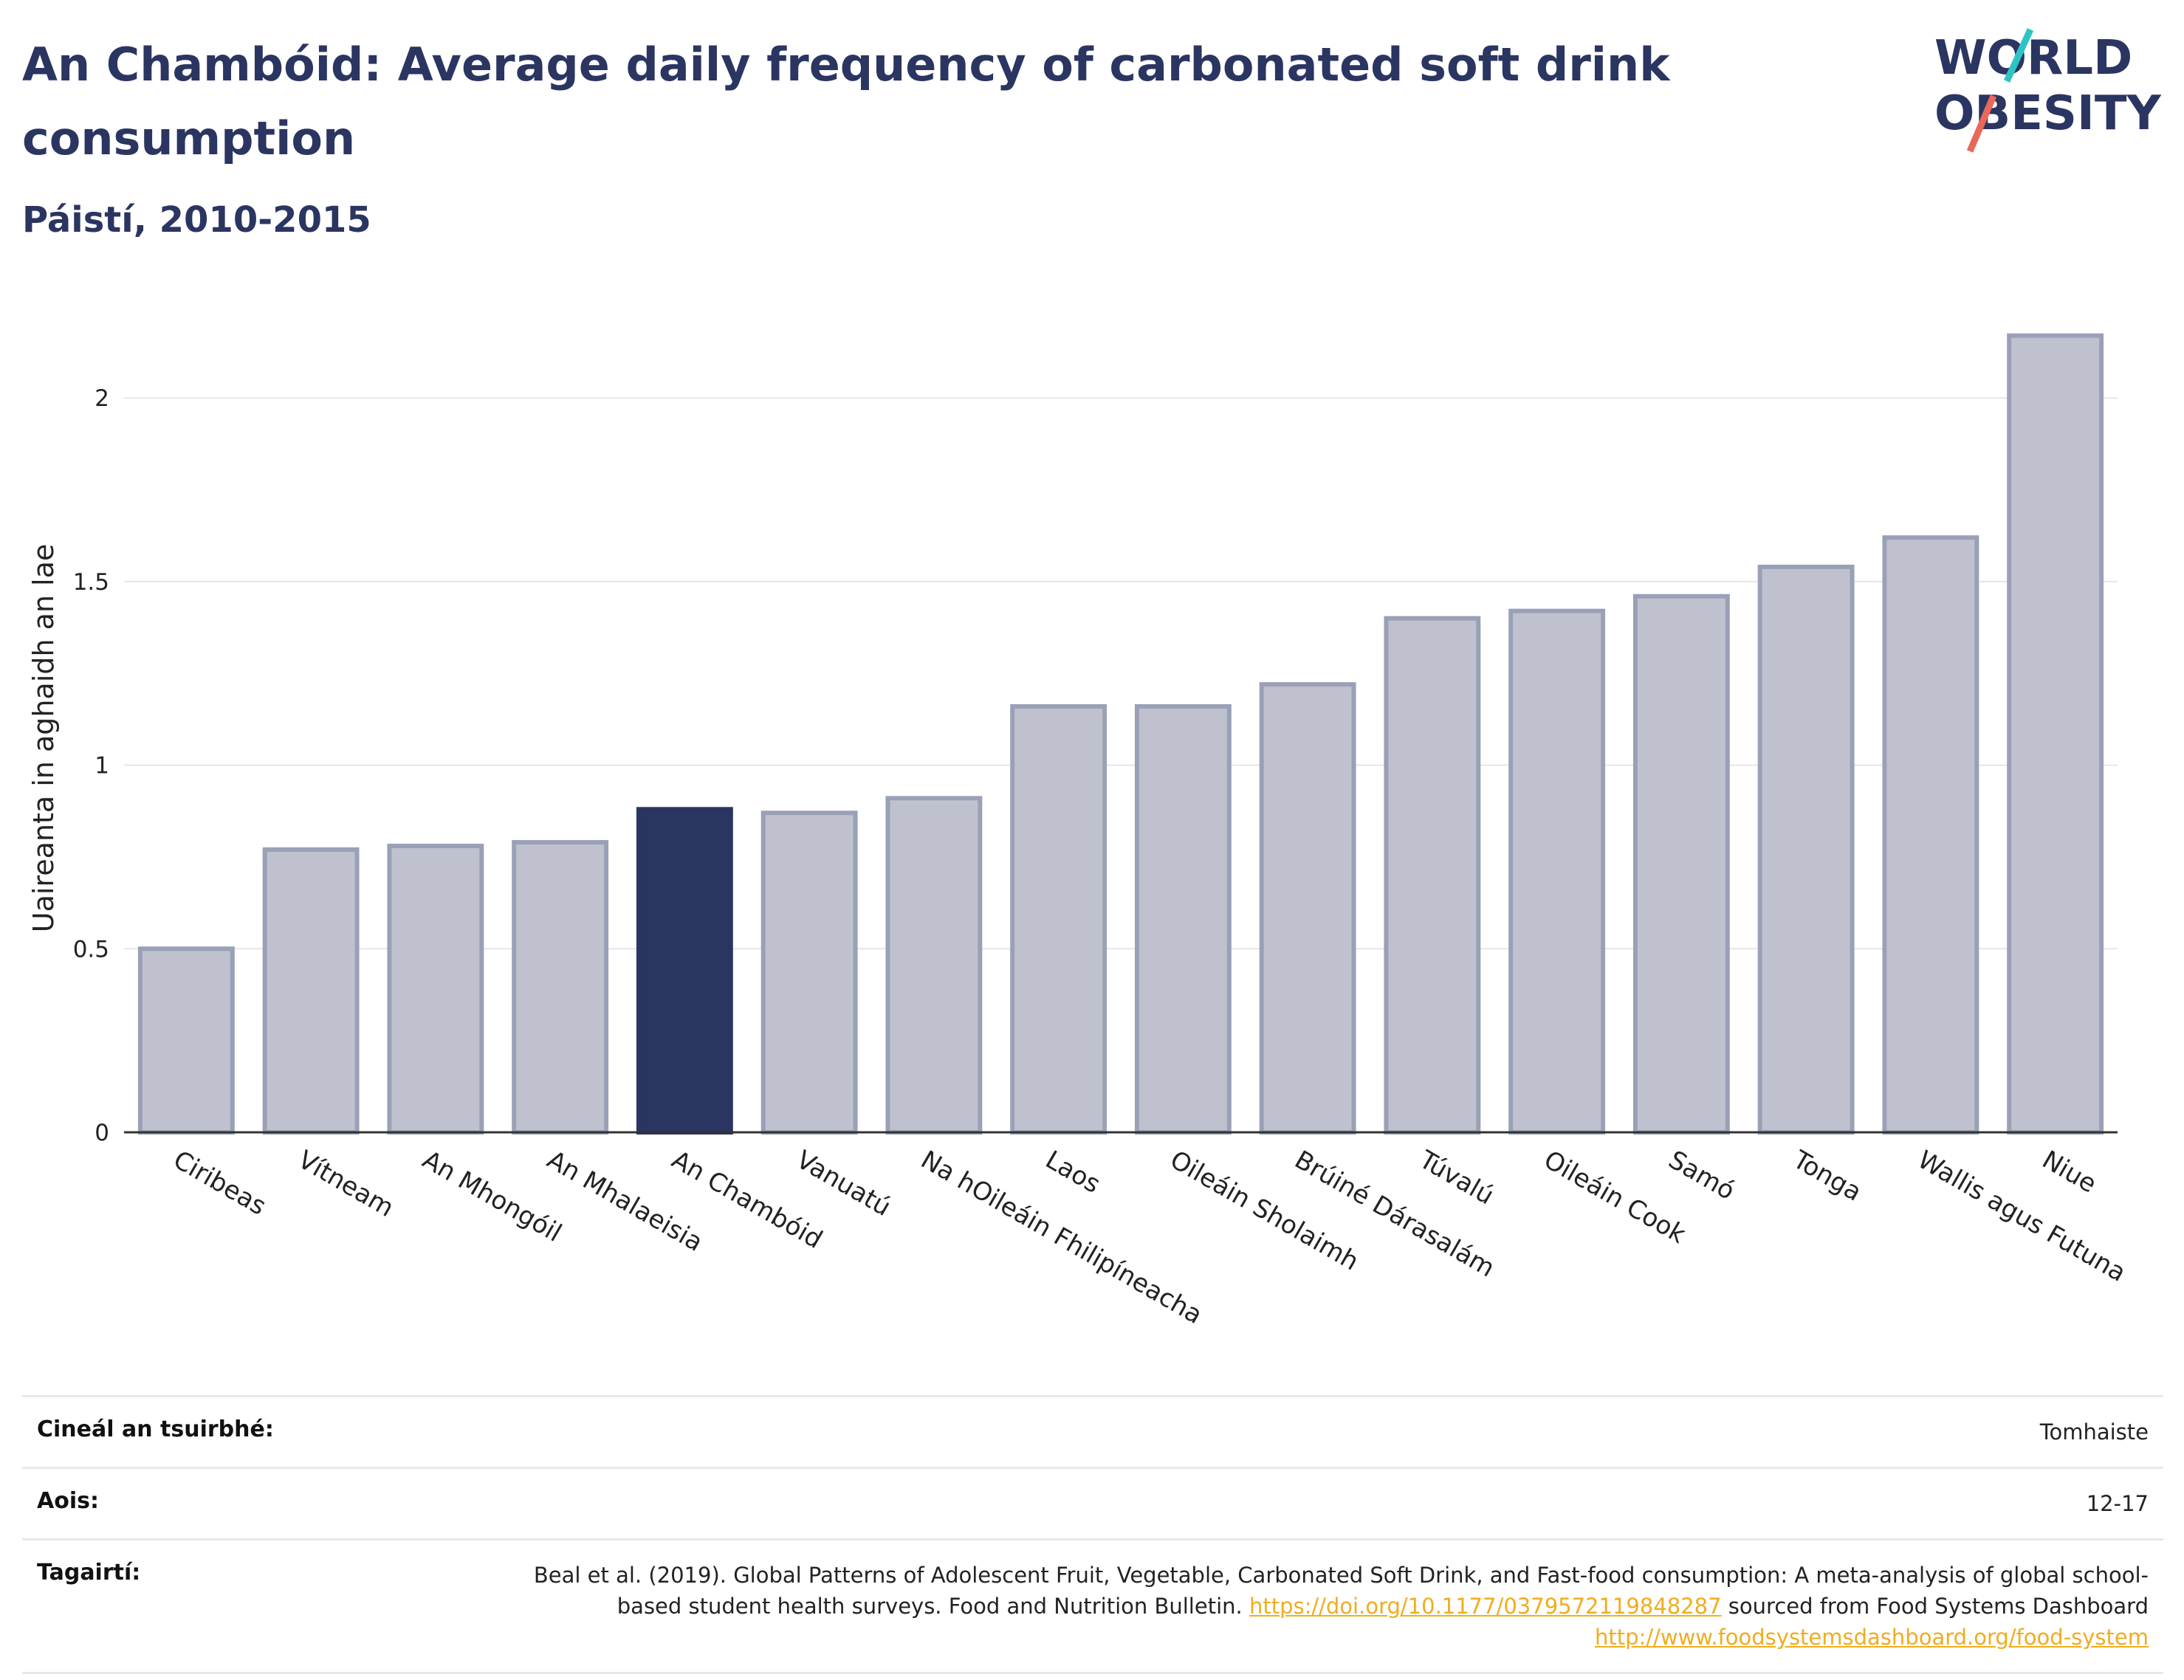 Image resolution: width=2184 pixels, height=1680 pixels. I want to click on x-tick-label: Samó, so click(1701, 1175).